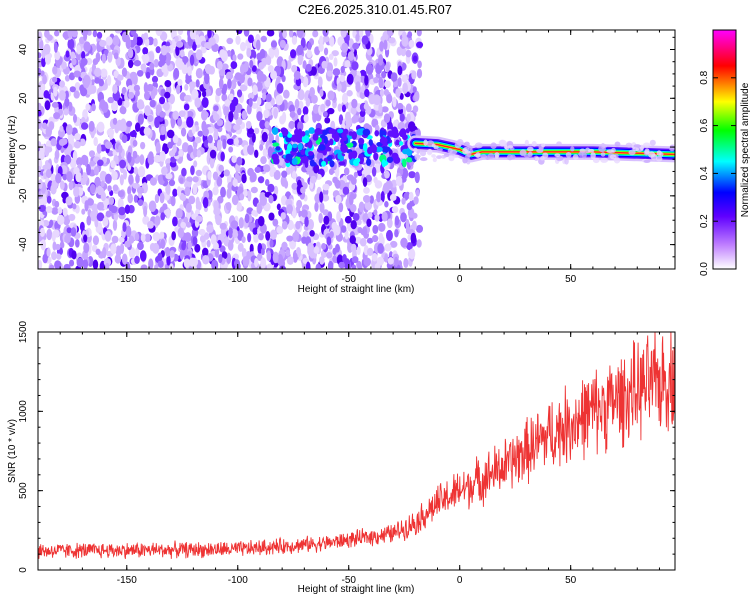 Image resolution: width=750 pixels, height=600 pixels. I want to click on y-tick-label: 1000, so click(23, 411).